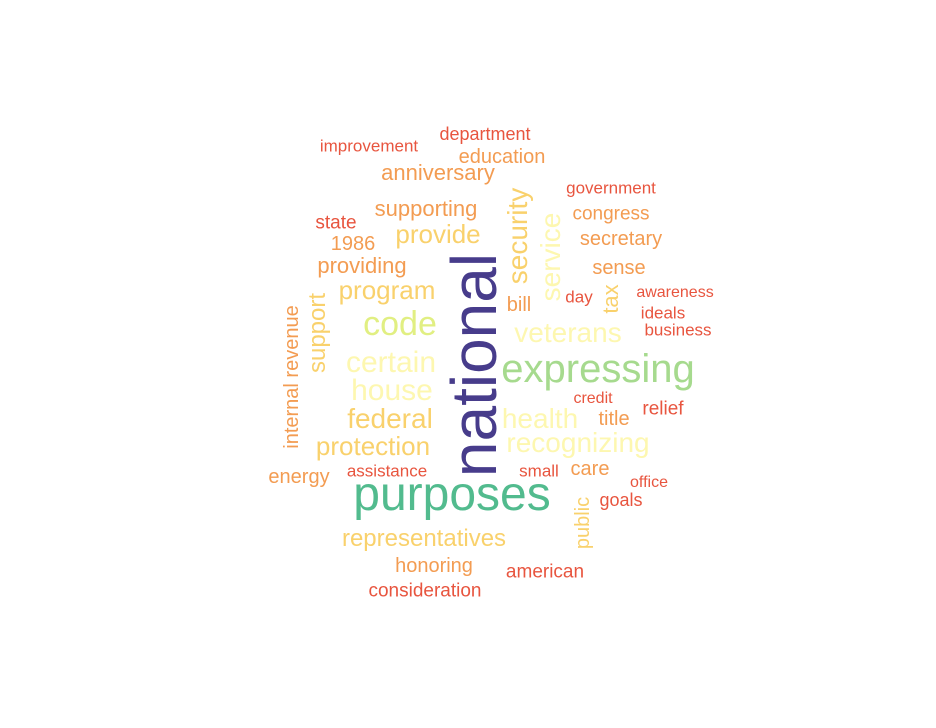  Describe the element at coordinates (611, 214) in the screenshot. I see `word-congress: congress` at that location.